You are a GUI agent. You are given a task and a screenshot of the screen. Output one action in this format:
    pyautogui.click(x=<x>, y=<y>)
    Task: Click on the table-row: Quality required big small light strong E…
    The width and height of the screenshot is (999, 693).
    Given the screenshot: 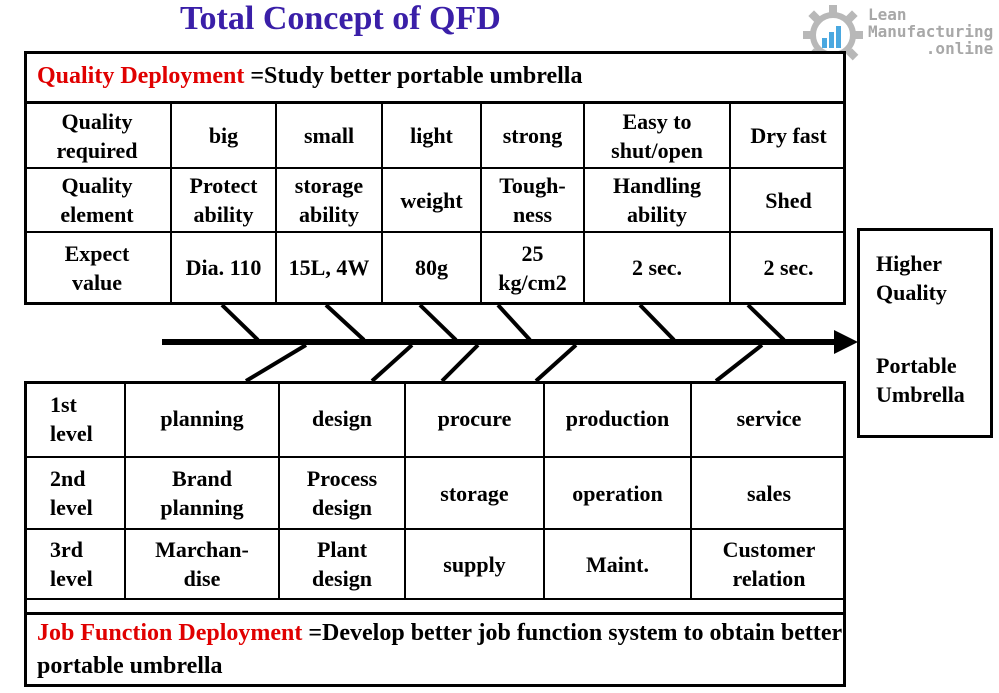 What is the action you would take?
    pyautogui.click(x=435, y=136)
    